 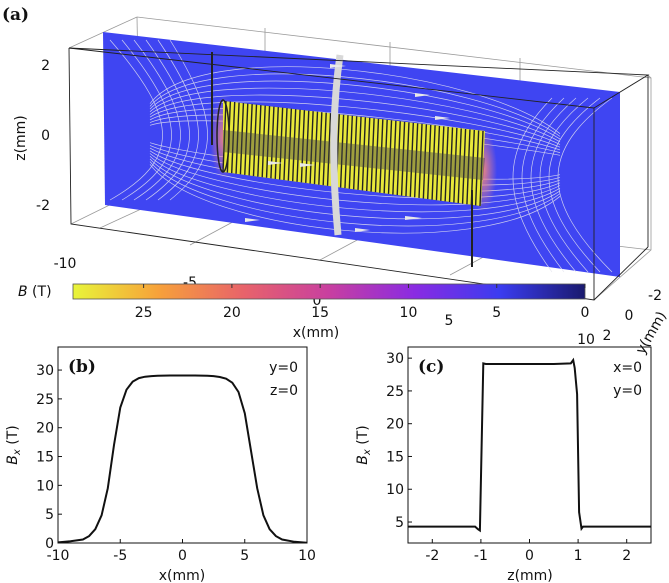 I want to click on colorbar-tick-label: 15, so click(x=320, y=313).